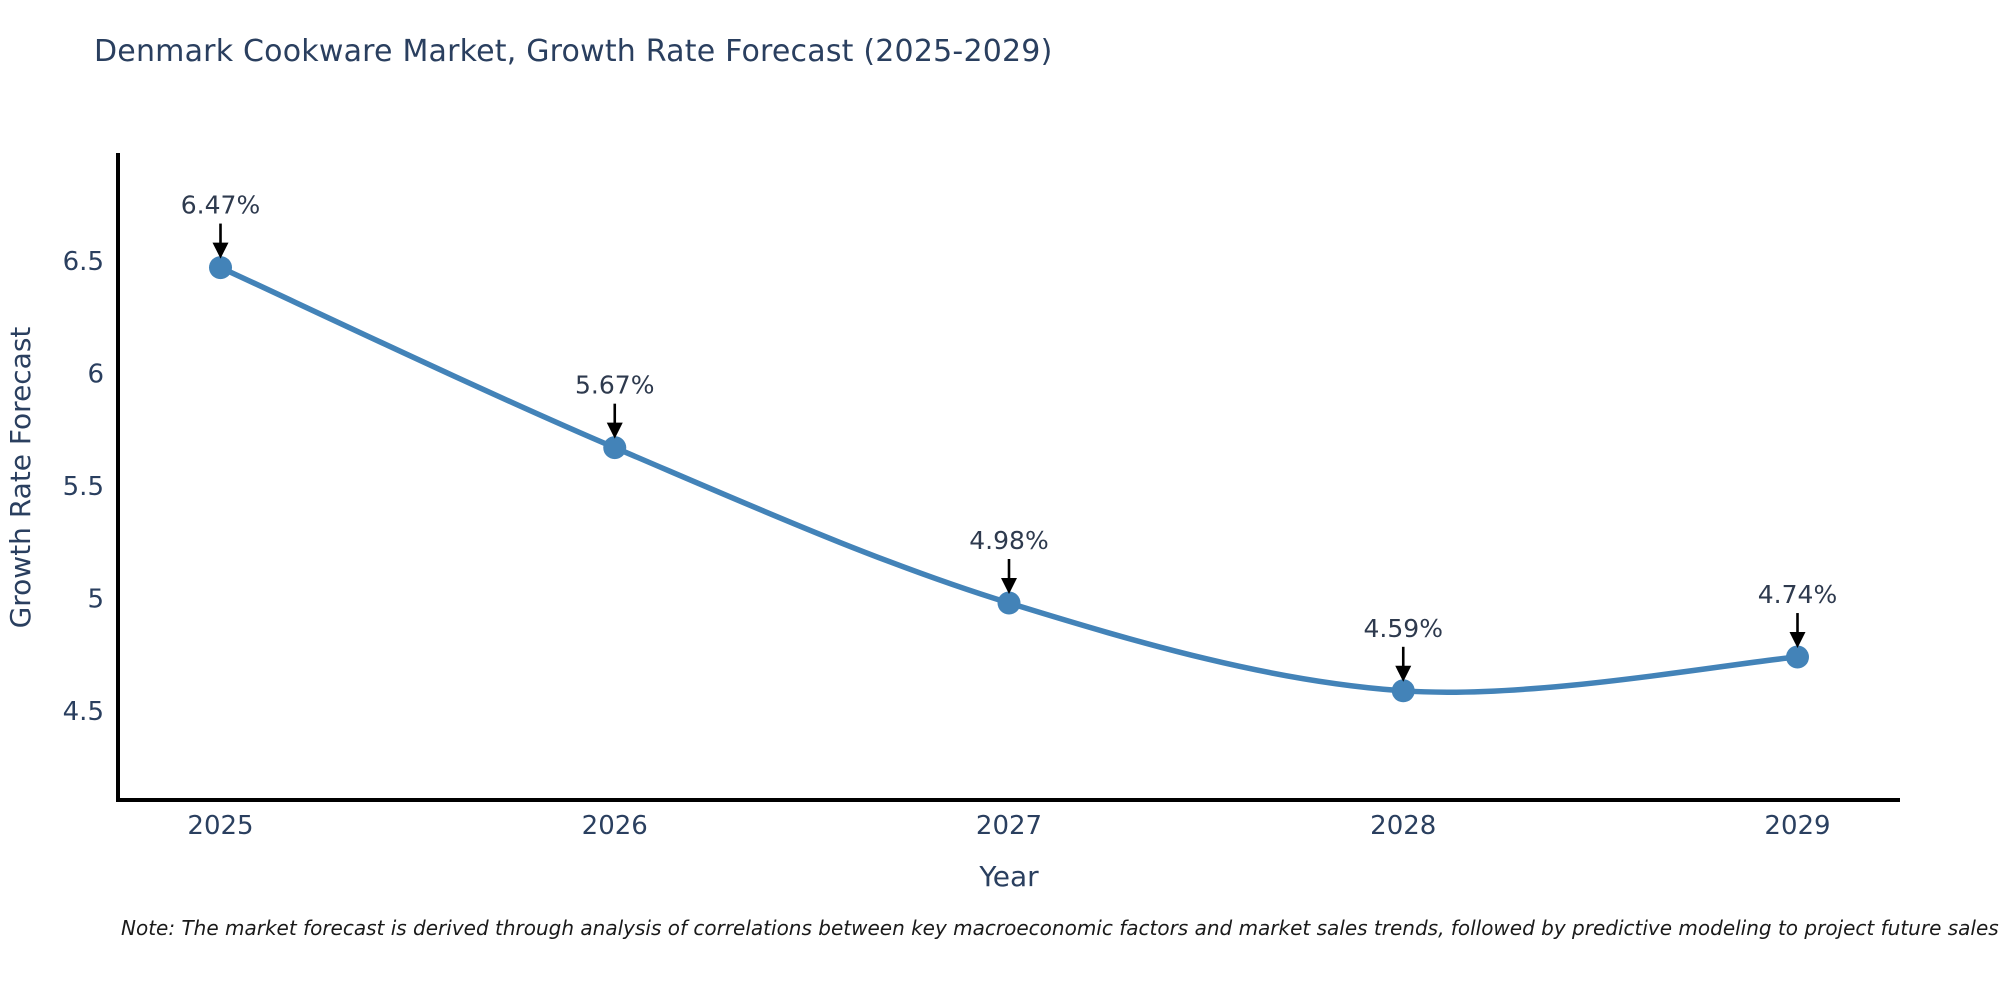 This screenshot has height=1000, width=2000. What do you see at coordinates (615, 448) in the screenshot?
I see `data-point-marker-2026` at bounding box center [615, 448].